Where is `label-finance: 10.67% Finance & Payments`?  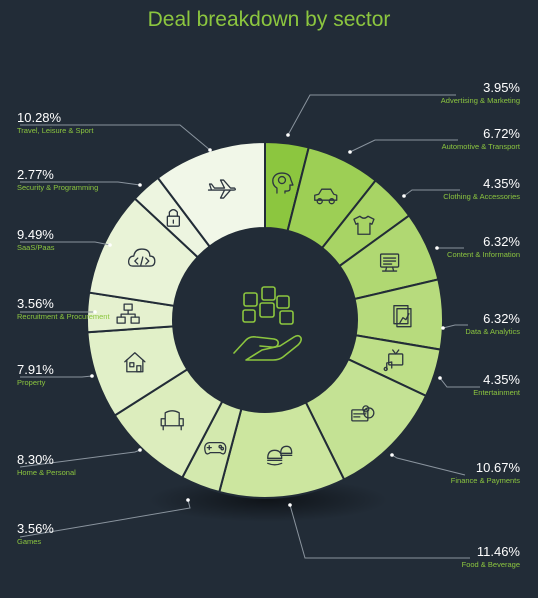
label-finance: 10.67% Finance & Payments is located at coordinates (465, 473).